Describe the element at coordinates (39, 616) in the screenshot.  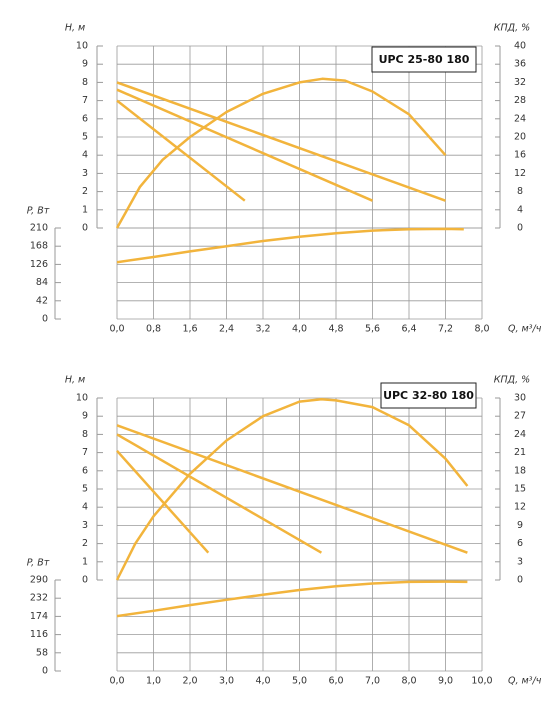
I see `y3-tick-label: 174` at that location.